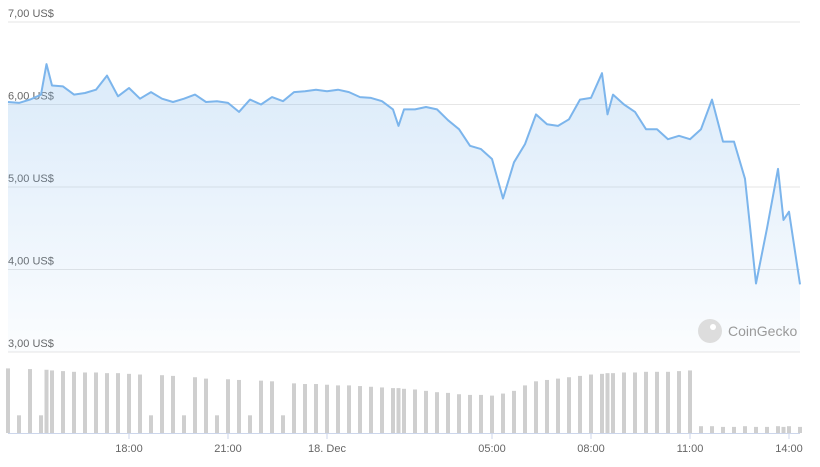 The height and width of the screenshot is (467, 820). Describe the element at coordinates (762, 331) in the screenshot. I see `watermark-text: CoinGecko` at that location.